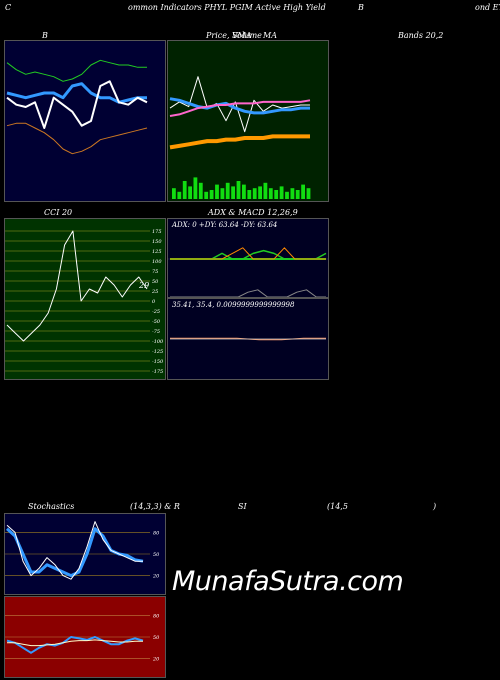 The width and height of the screenshot is (500, 680). I want to click on cci-tick-label: -50, so click(156, 322).